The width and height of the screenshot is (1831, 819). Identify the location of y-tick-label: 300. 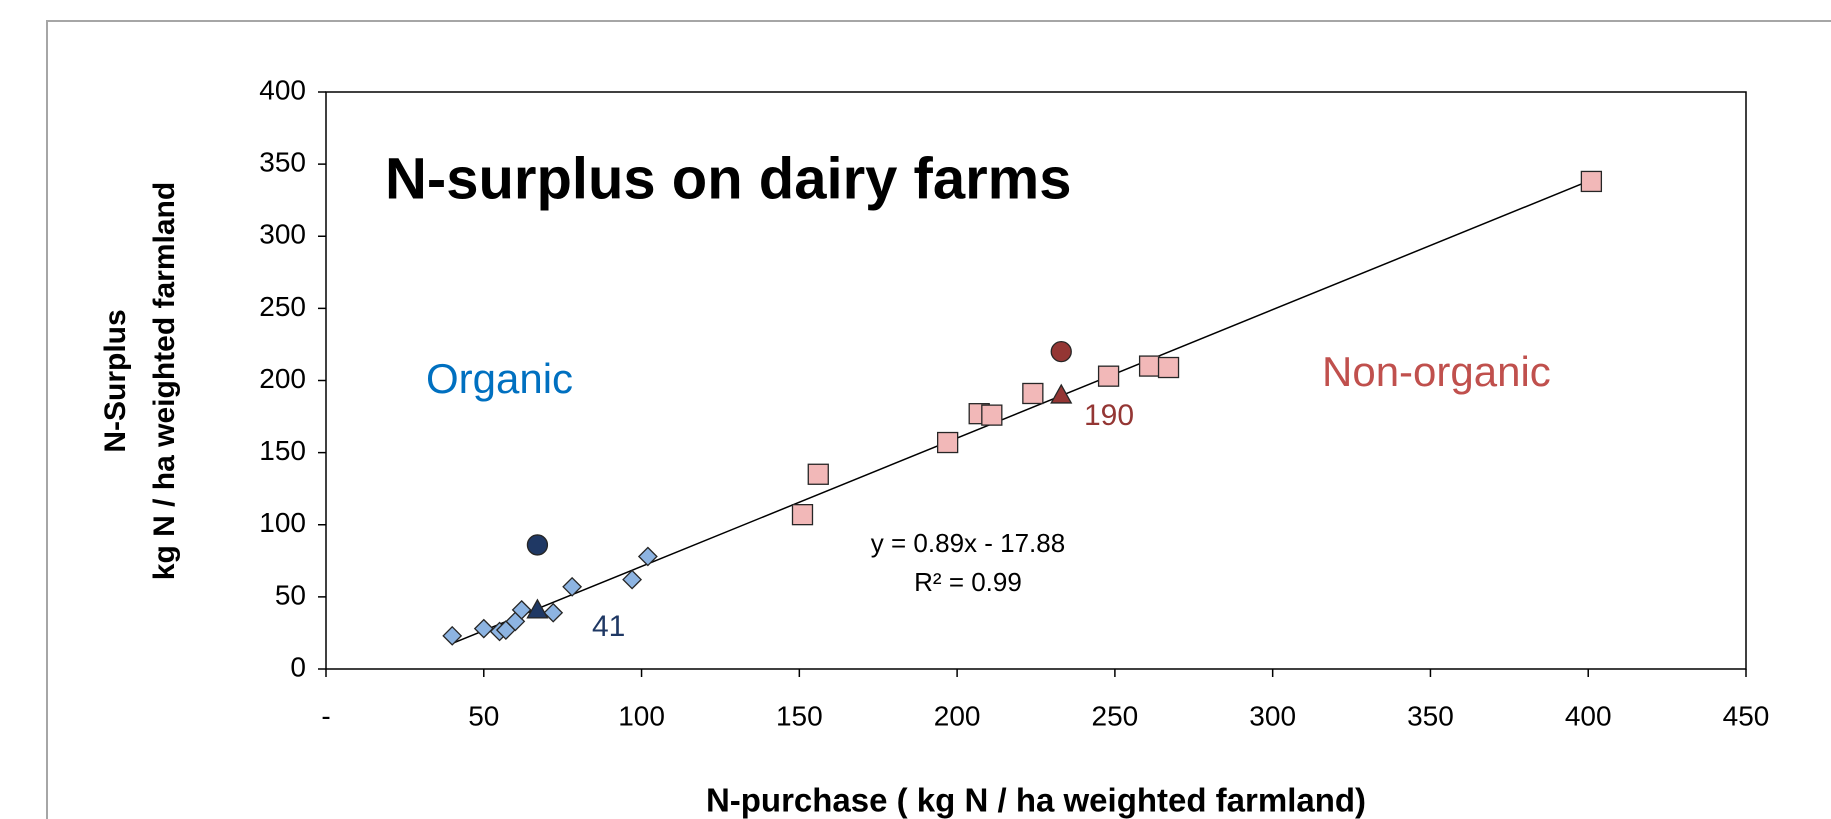
(282, 234).